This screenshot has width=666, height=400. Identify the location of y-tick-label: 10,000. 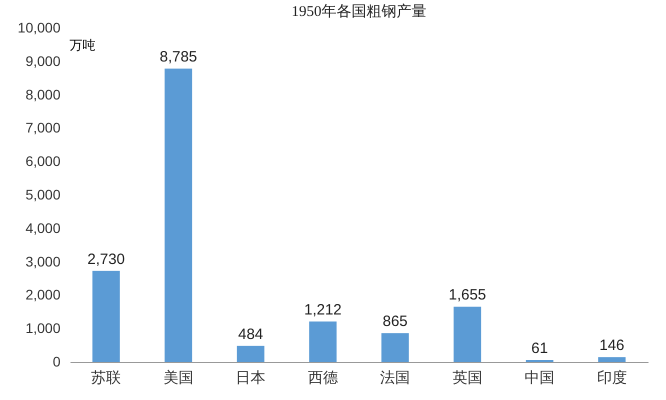
(39, 28).